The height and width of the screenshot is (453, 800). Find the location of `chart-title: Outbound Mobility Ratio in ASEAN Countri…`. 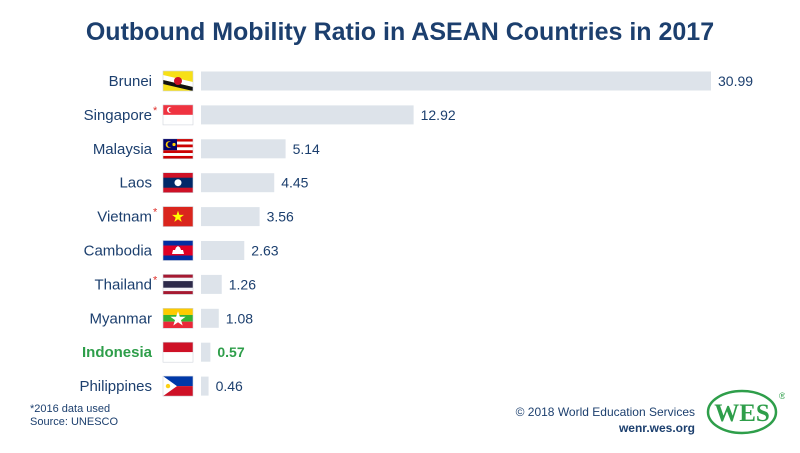

chart-title: Outbound Mobility Ratio in ASEAN Countri… is located at coordinates (400, 32).